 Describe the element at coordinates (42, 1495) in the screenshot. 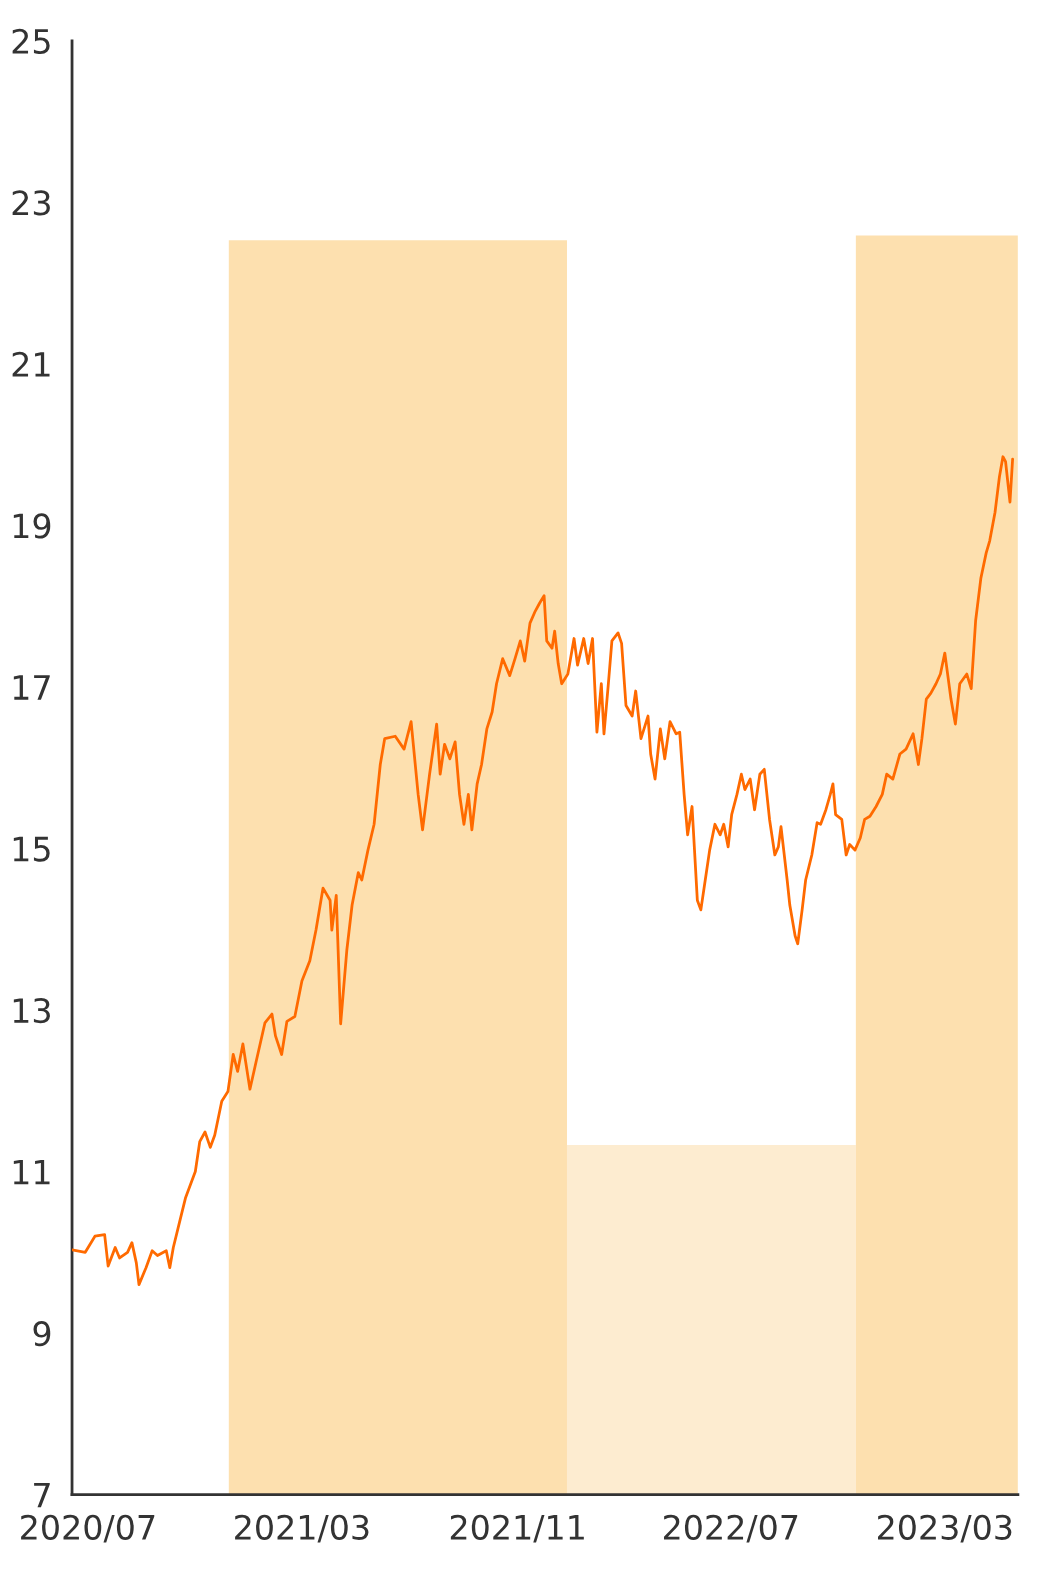

I see `y-tick-label: 7` at that location.